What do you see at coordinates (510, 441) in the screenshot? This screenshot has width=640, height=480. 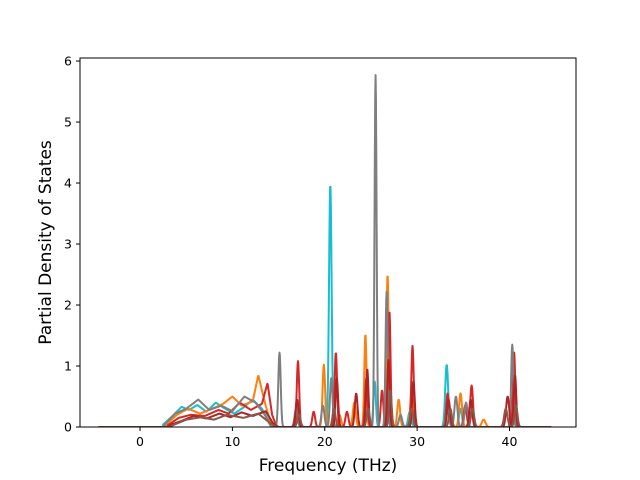 I see `x-tick-label: 40` at bounding box center [510, 441].